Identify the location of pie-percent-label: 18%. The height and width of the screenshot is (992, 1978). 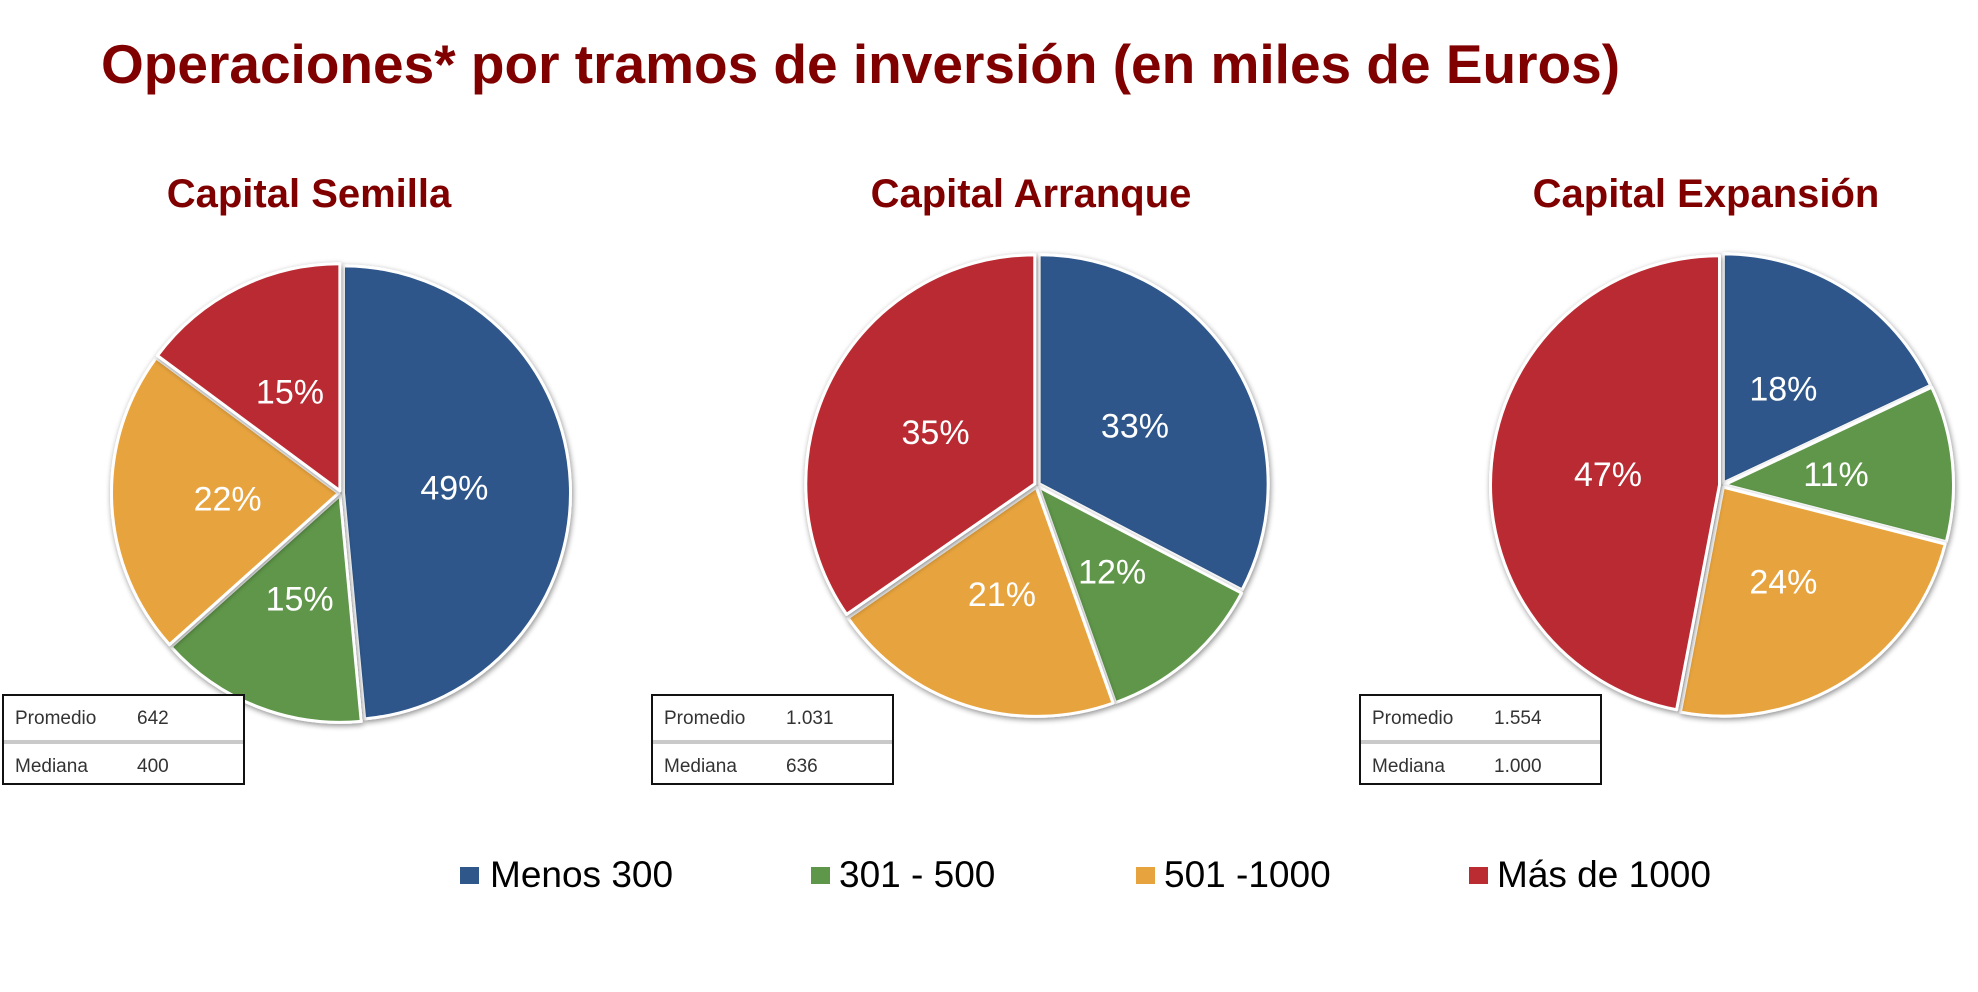
(1783, 389).